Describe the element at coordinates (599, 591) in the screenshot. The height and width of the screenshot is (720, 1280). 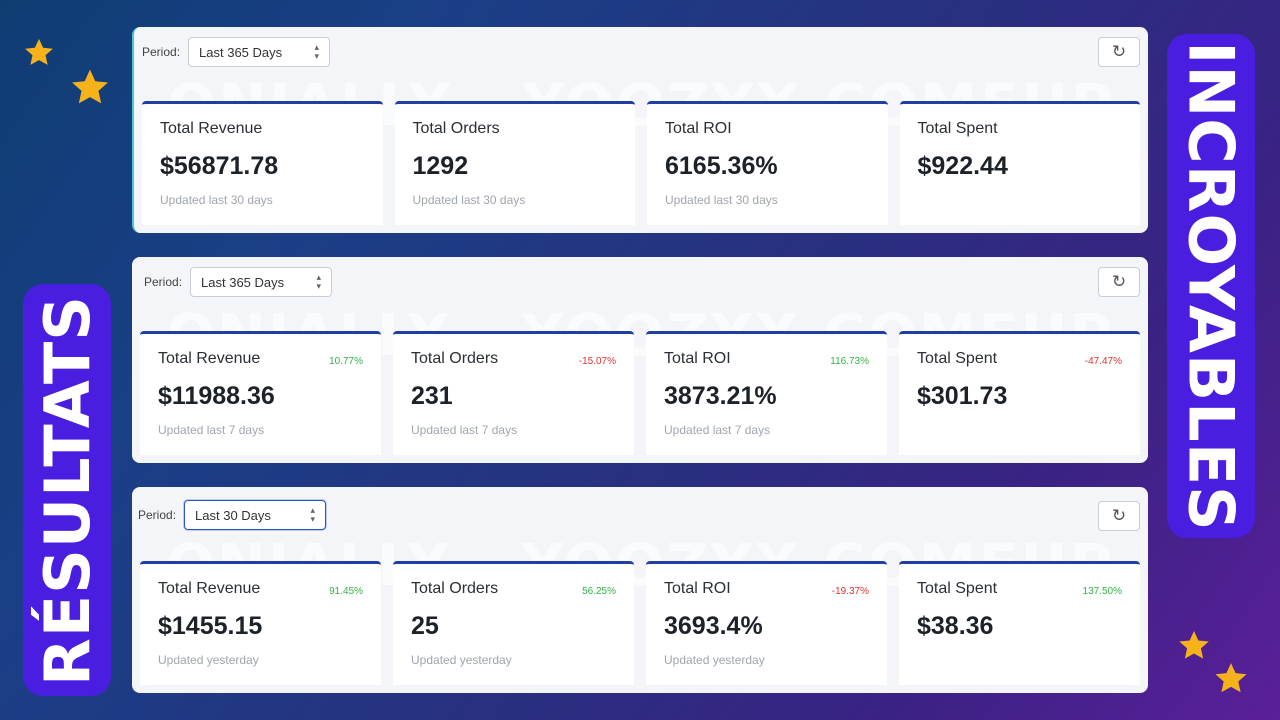
I see `card-change-badge: 56.25%` at that location.